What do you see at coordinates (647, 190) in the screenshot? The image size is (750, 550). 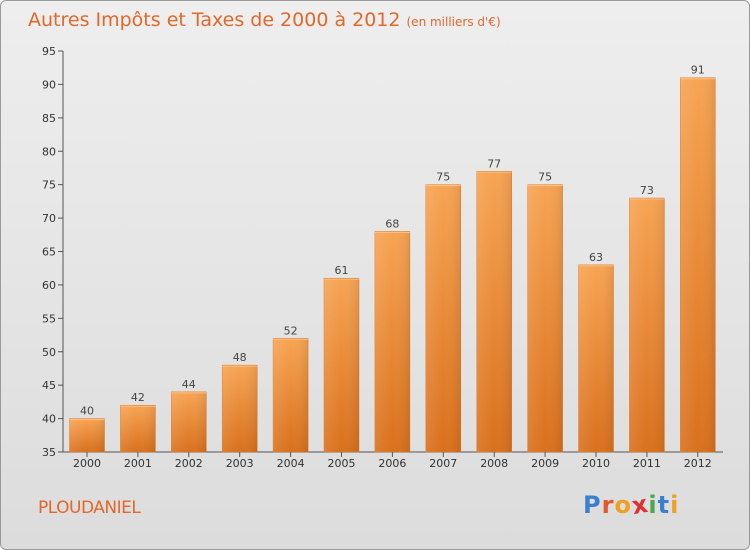 I see `bar-value-label: 73` at bounding box center [647, 190].